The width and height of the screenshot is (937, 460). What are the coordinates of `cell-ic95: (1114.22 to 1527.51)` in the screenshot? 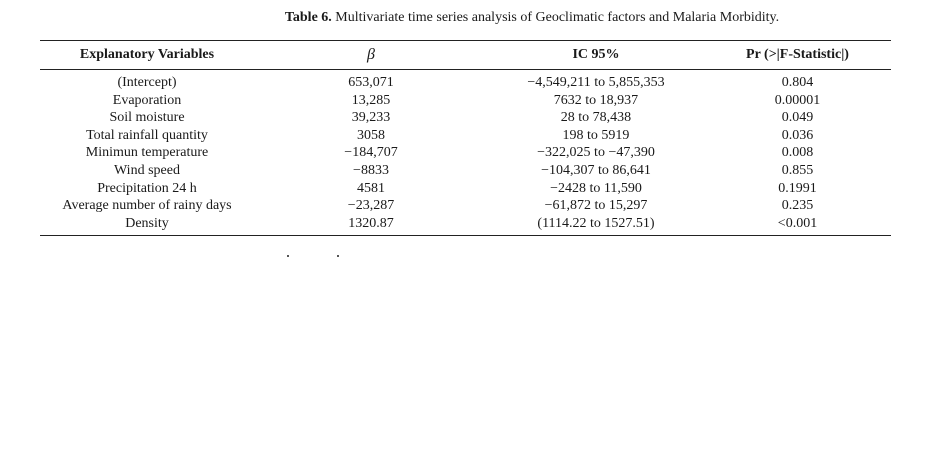 It's located at (596, 223).